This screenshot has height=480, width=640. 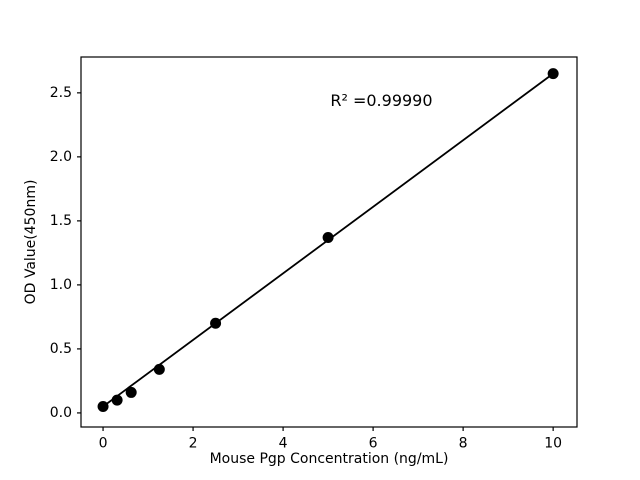 What do you see at coordinates (61, 221) in the screenshot?
I see `y-tick-label: 1.5` at bounding box center [61, 221].